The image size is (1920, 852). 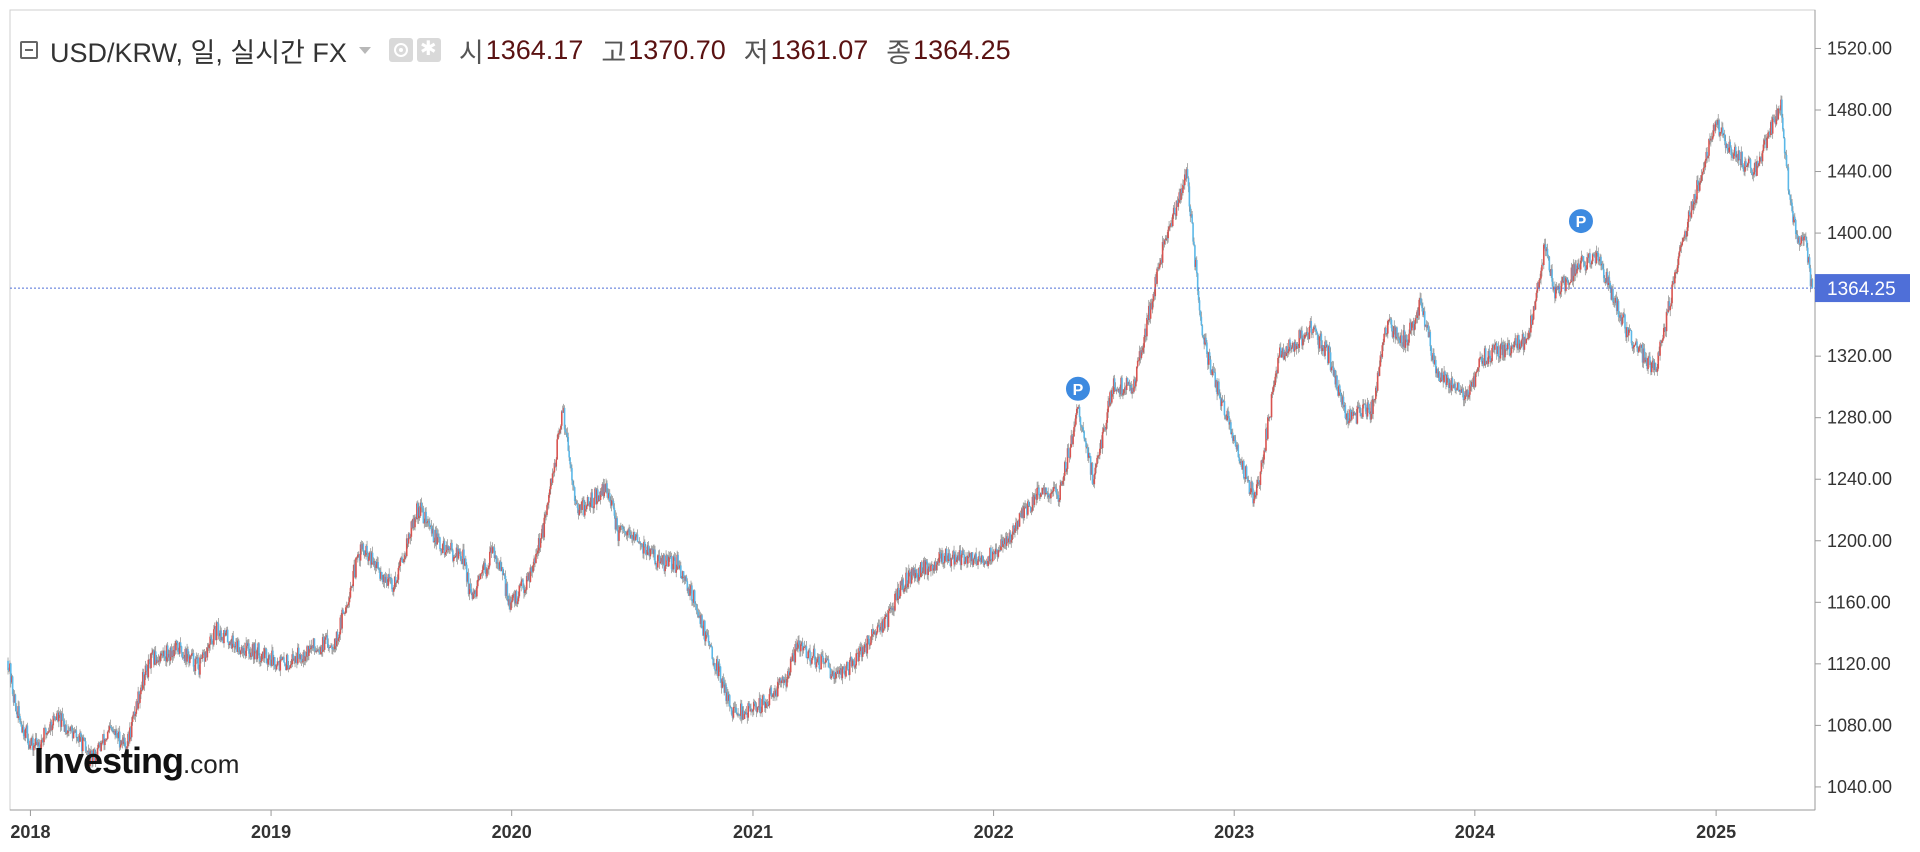 What do you see at coordinates (428, 49) in the screenshot?
I see `gear-icon` at bounding box center [428, 49].